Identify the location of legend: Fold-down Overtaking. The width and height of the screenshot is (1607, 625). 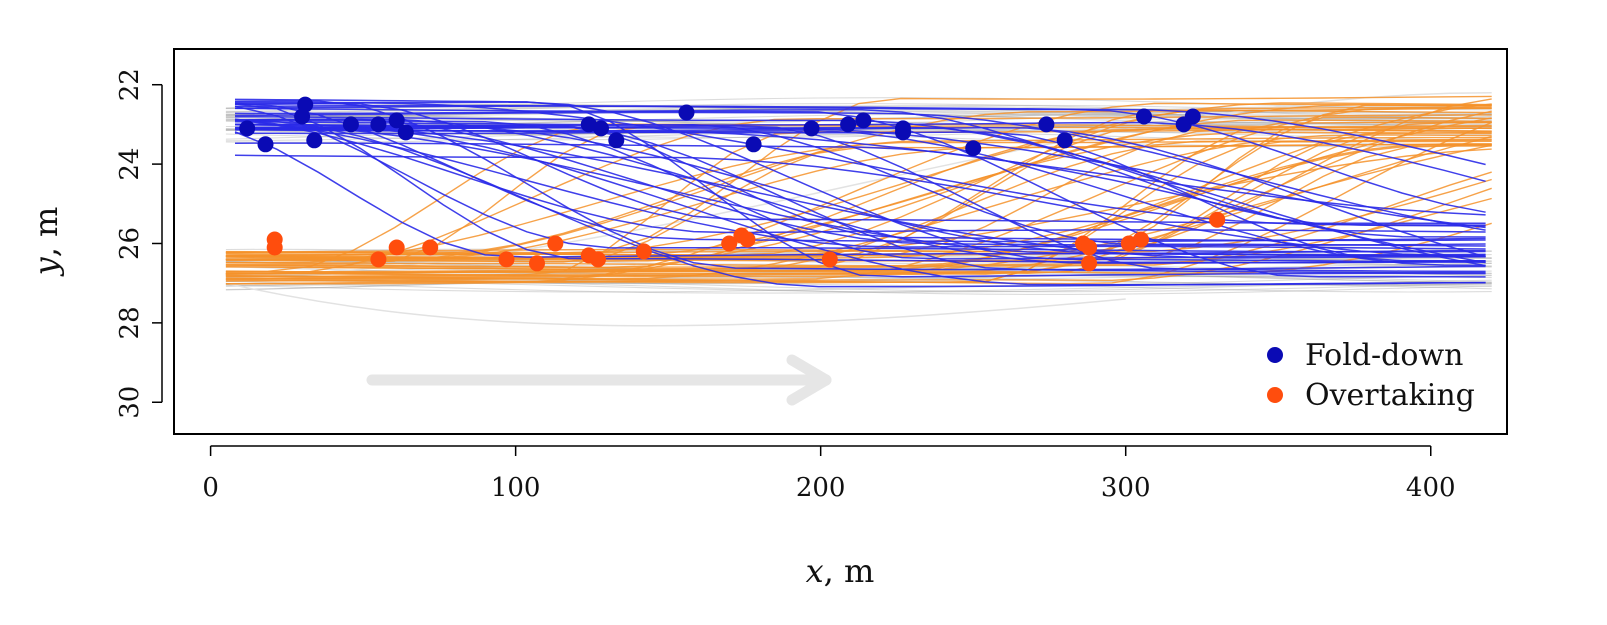
(1371, 375).